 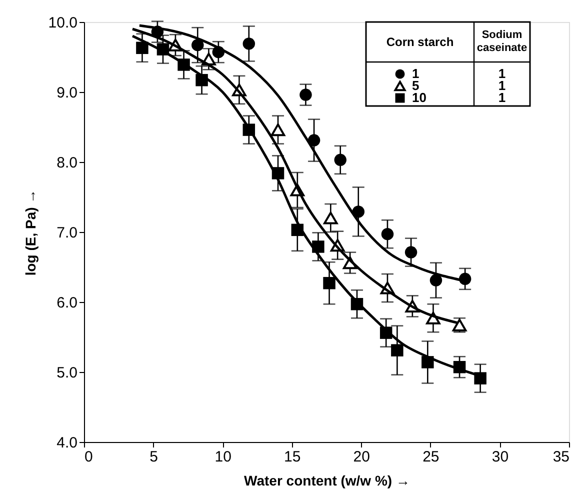 I want to click on legend-label: 1, so click(x=416, y=73).